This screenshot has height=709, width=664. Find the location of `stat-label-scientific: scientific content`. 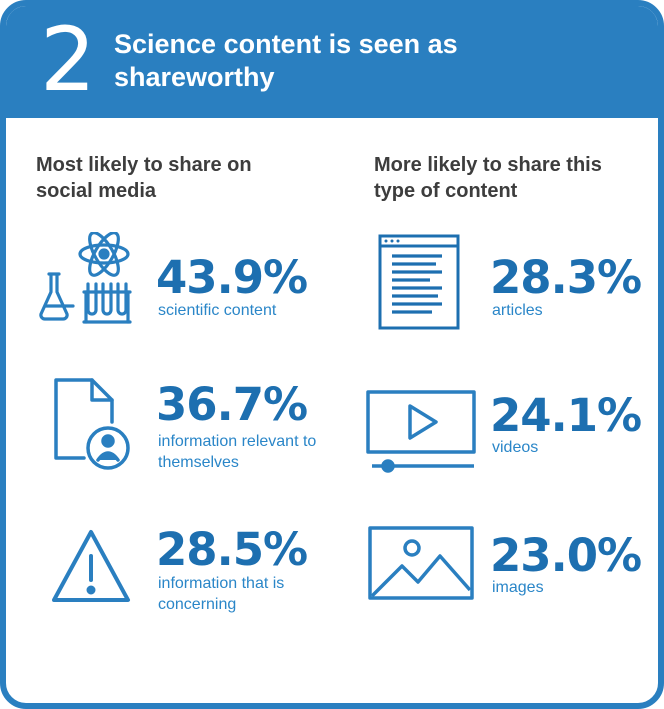

stat-label-scientific: scientific content is located at coordinates (217, 310).